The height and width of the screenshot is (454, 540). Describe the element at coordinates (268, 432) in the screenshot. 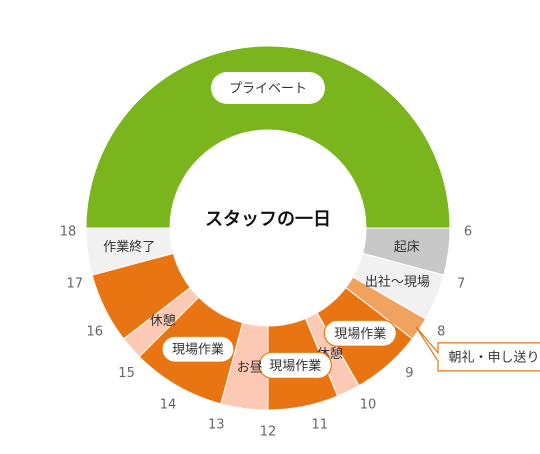

I see `hour-label: 12` at that location.